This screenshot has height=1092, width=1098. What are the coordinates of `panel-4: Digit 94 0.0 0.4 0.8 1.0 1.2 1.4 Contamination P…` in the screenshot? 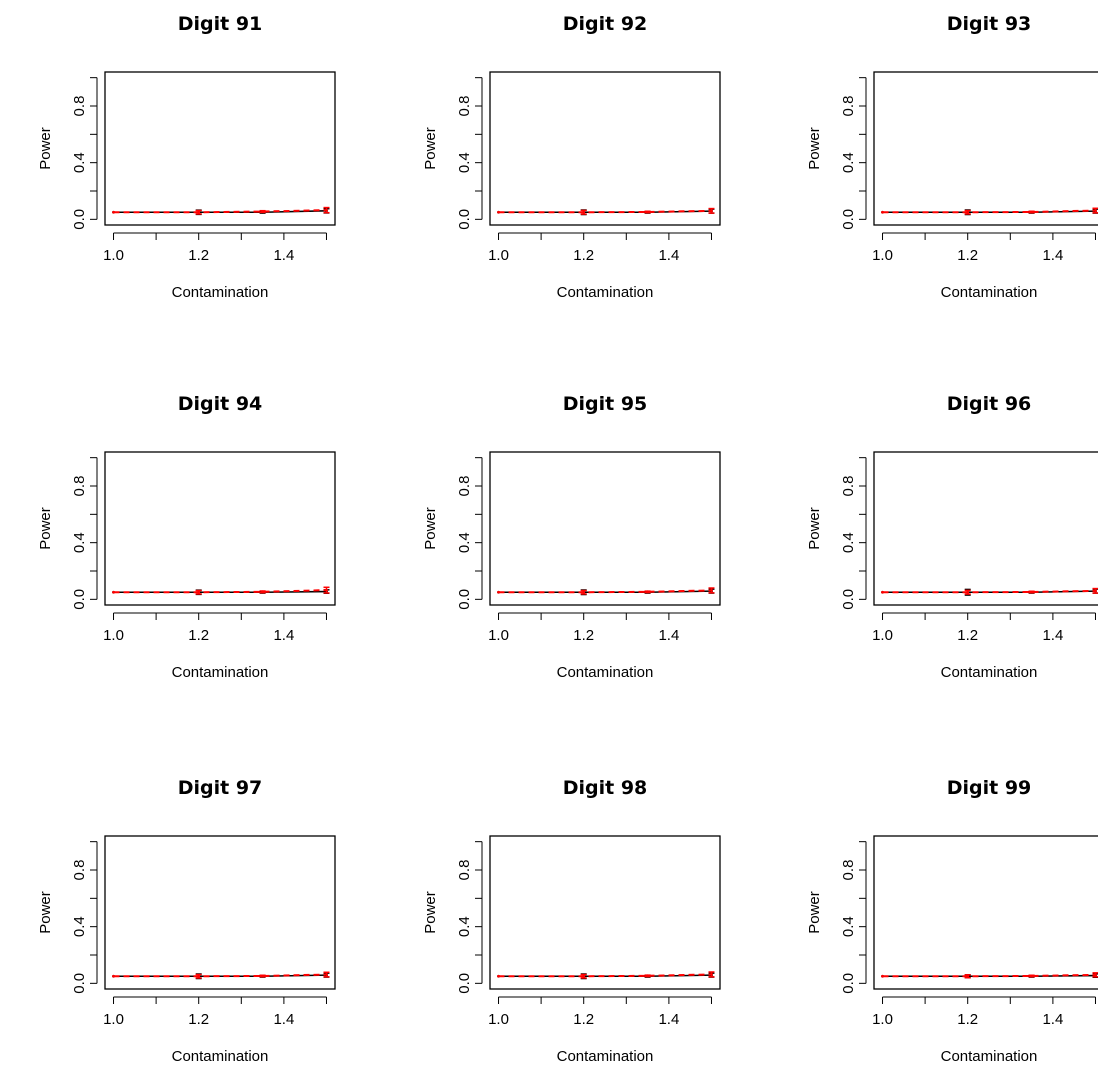 It's located at (186, 537).